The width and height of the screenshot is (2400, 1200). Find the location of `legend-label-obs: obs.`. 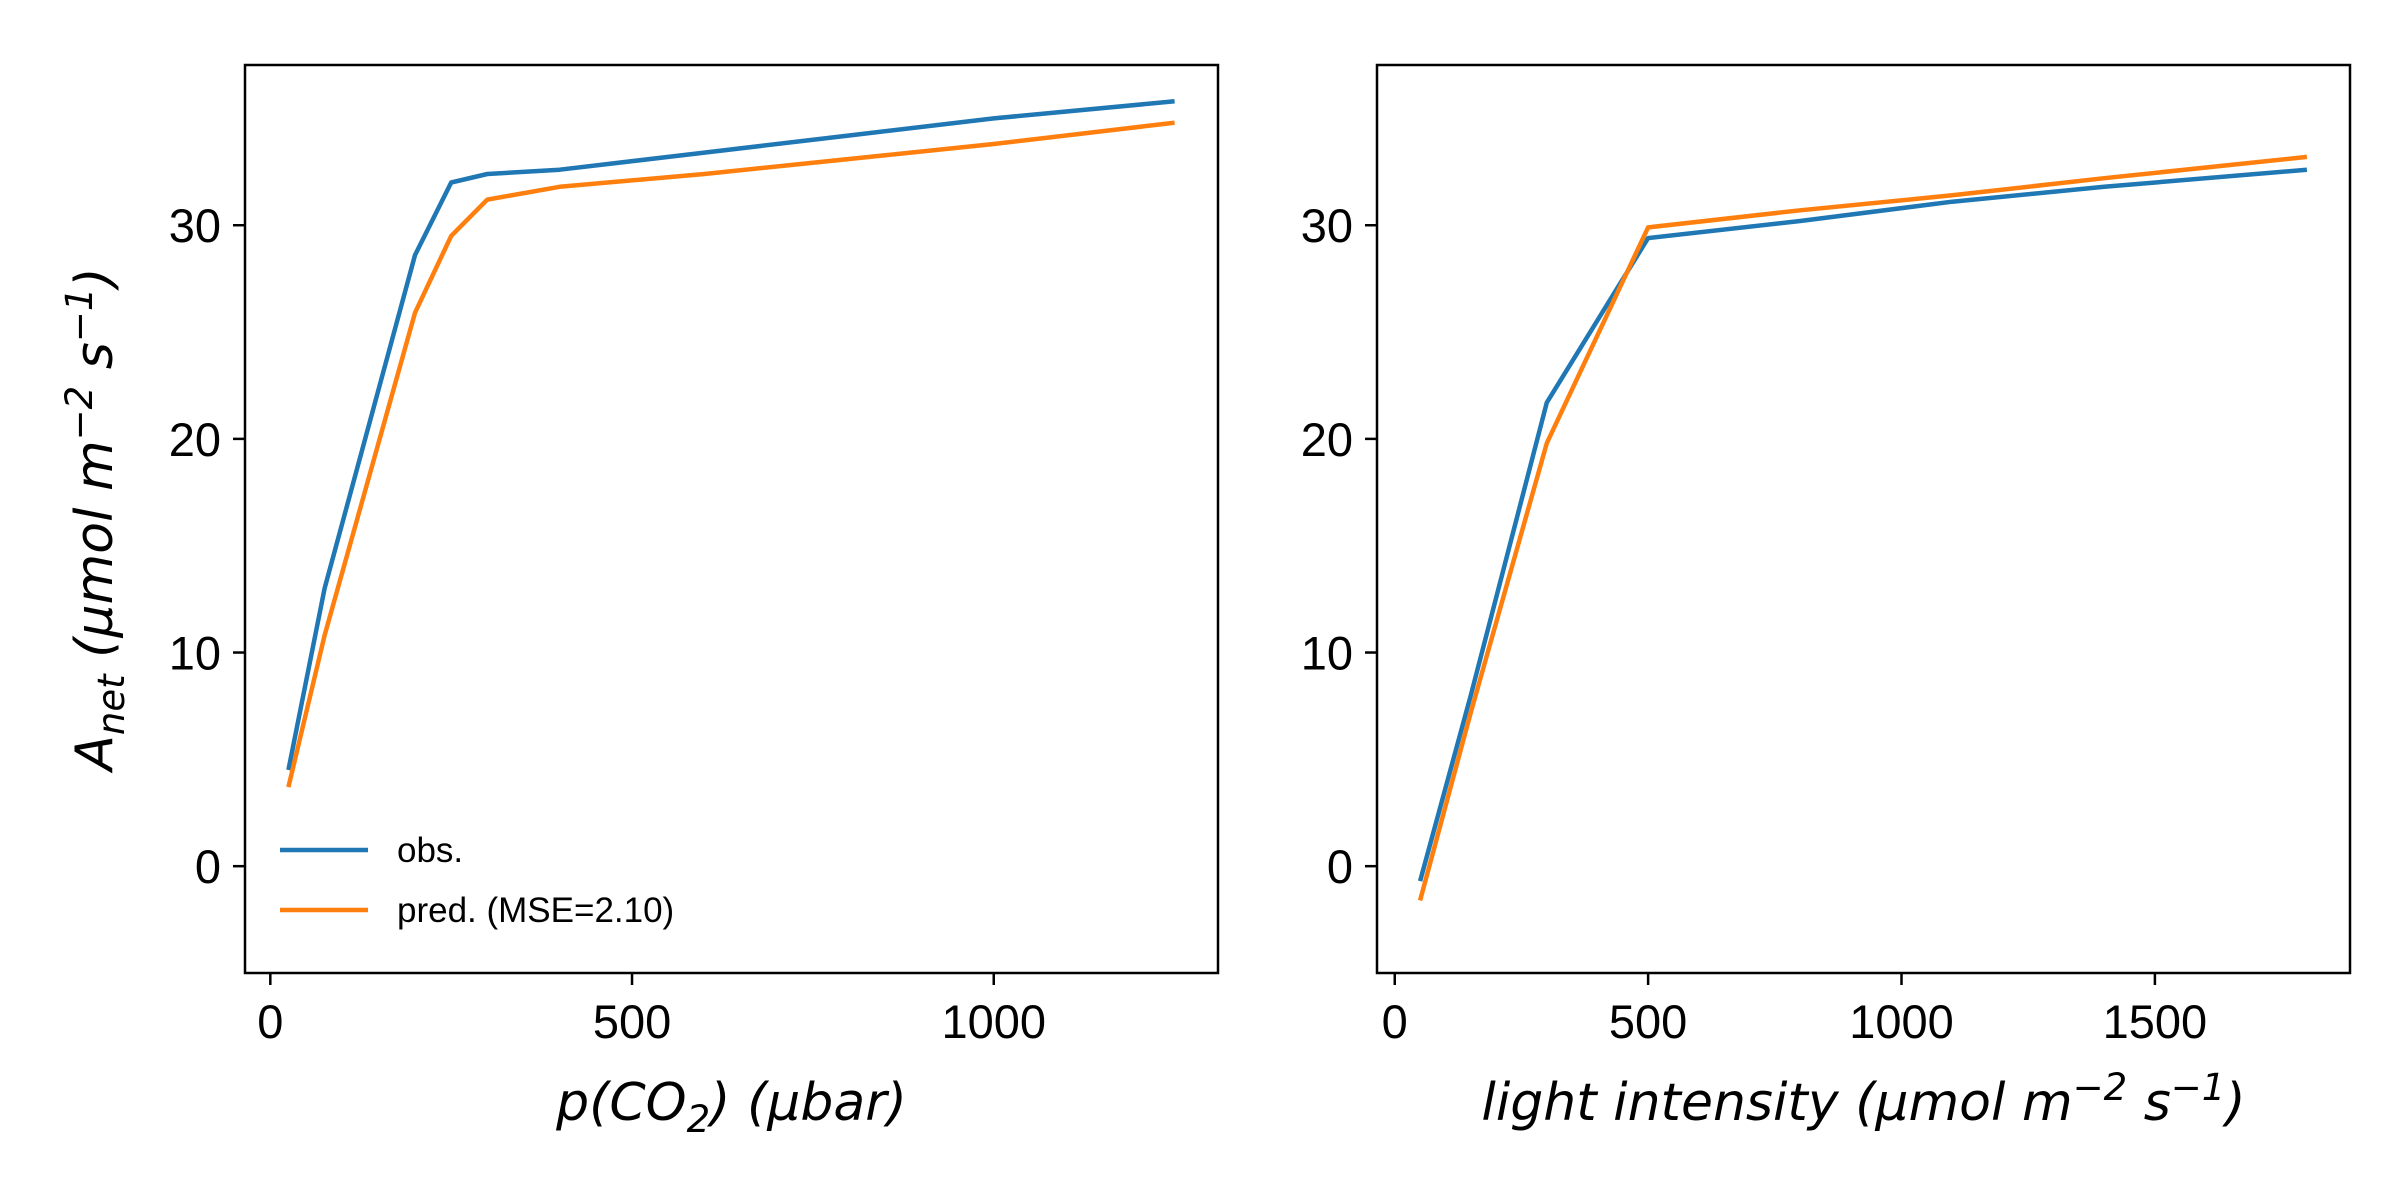

legend-label-obs: obs. is located at coordinates (430, 850).